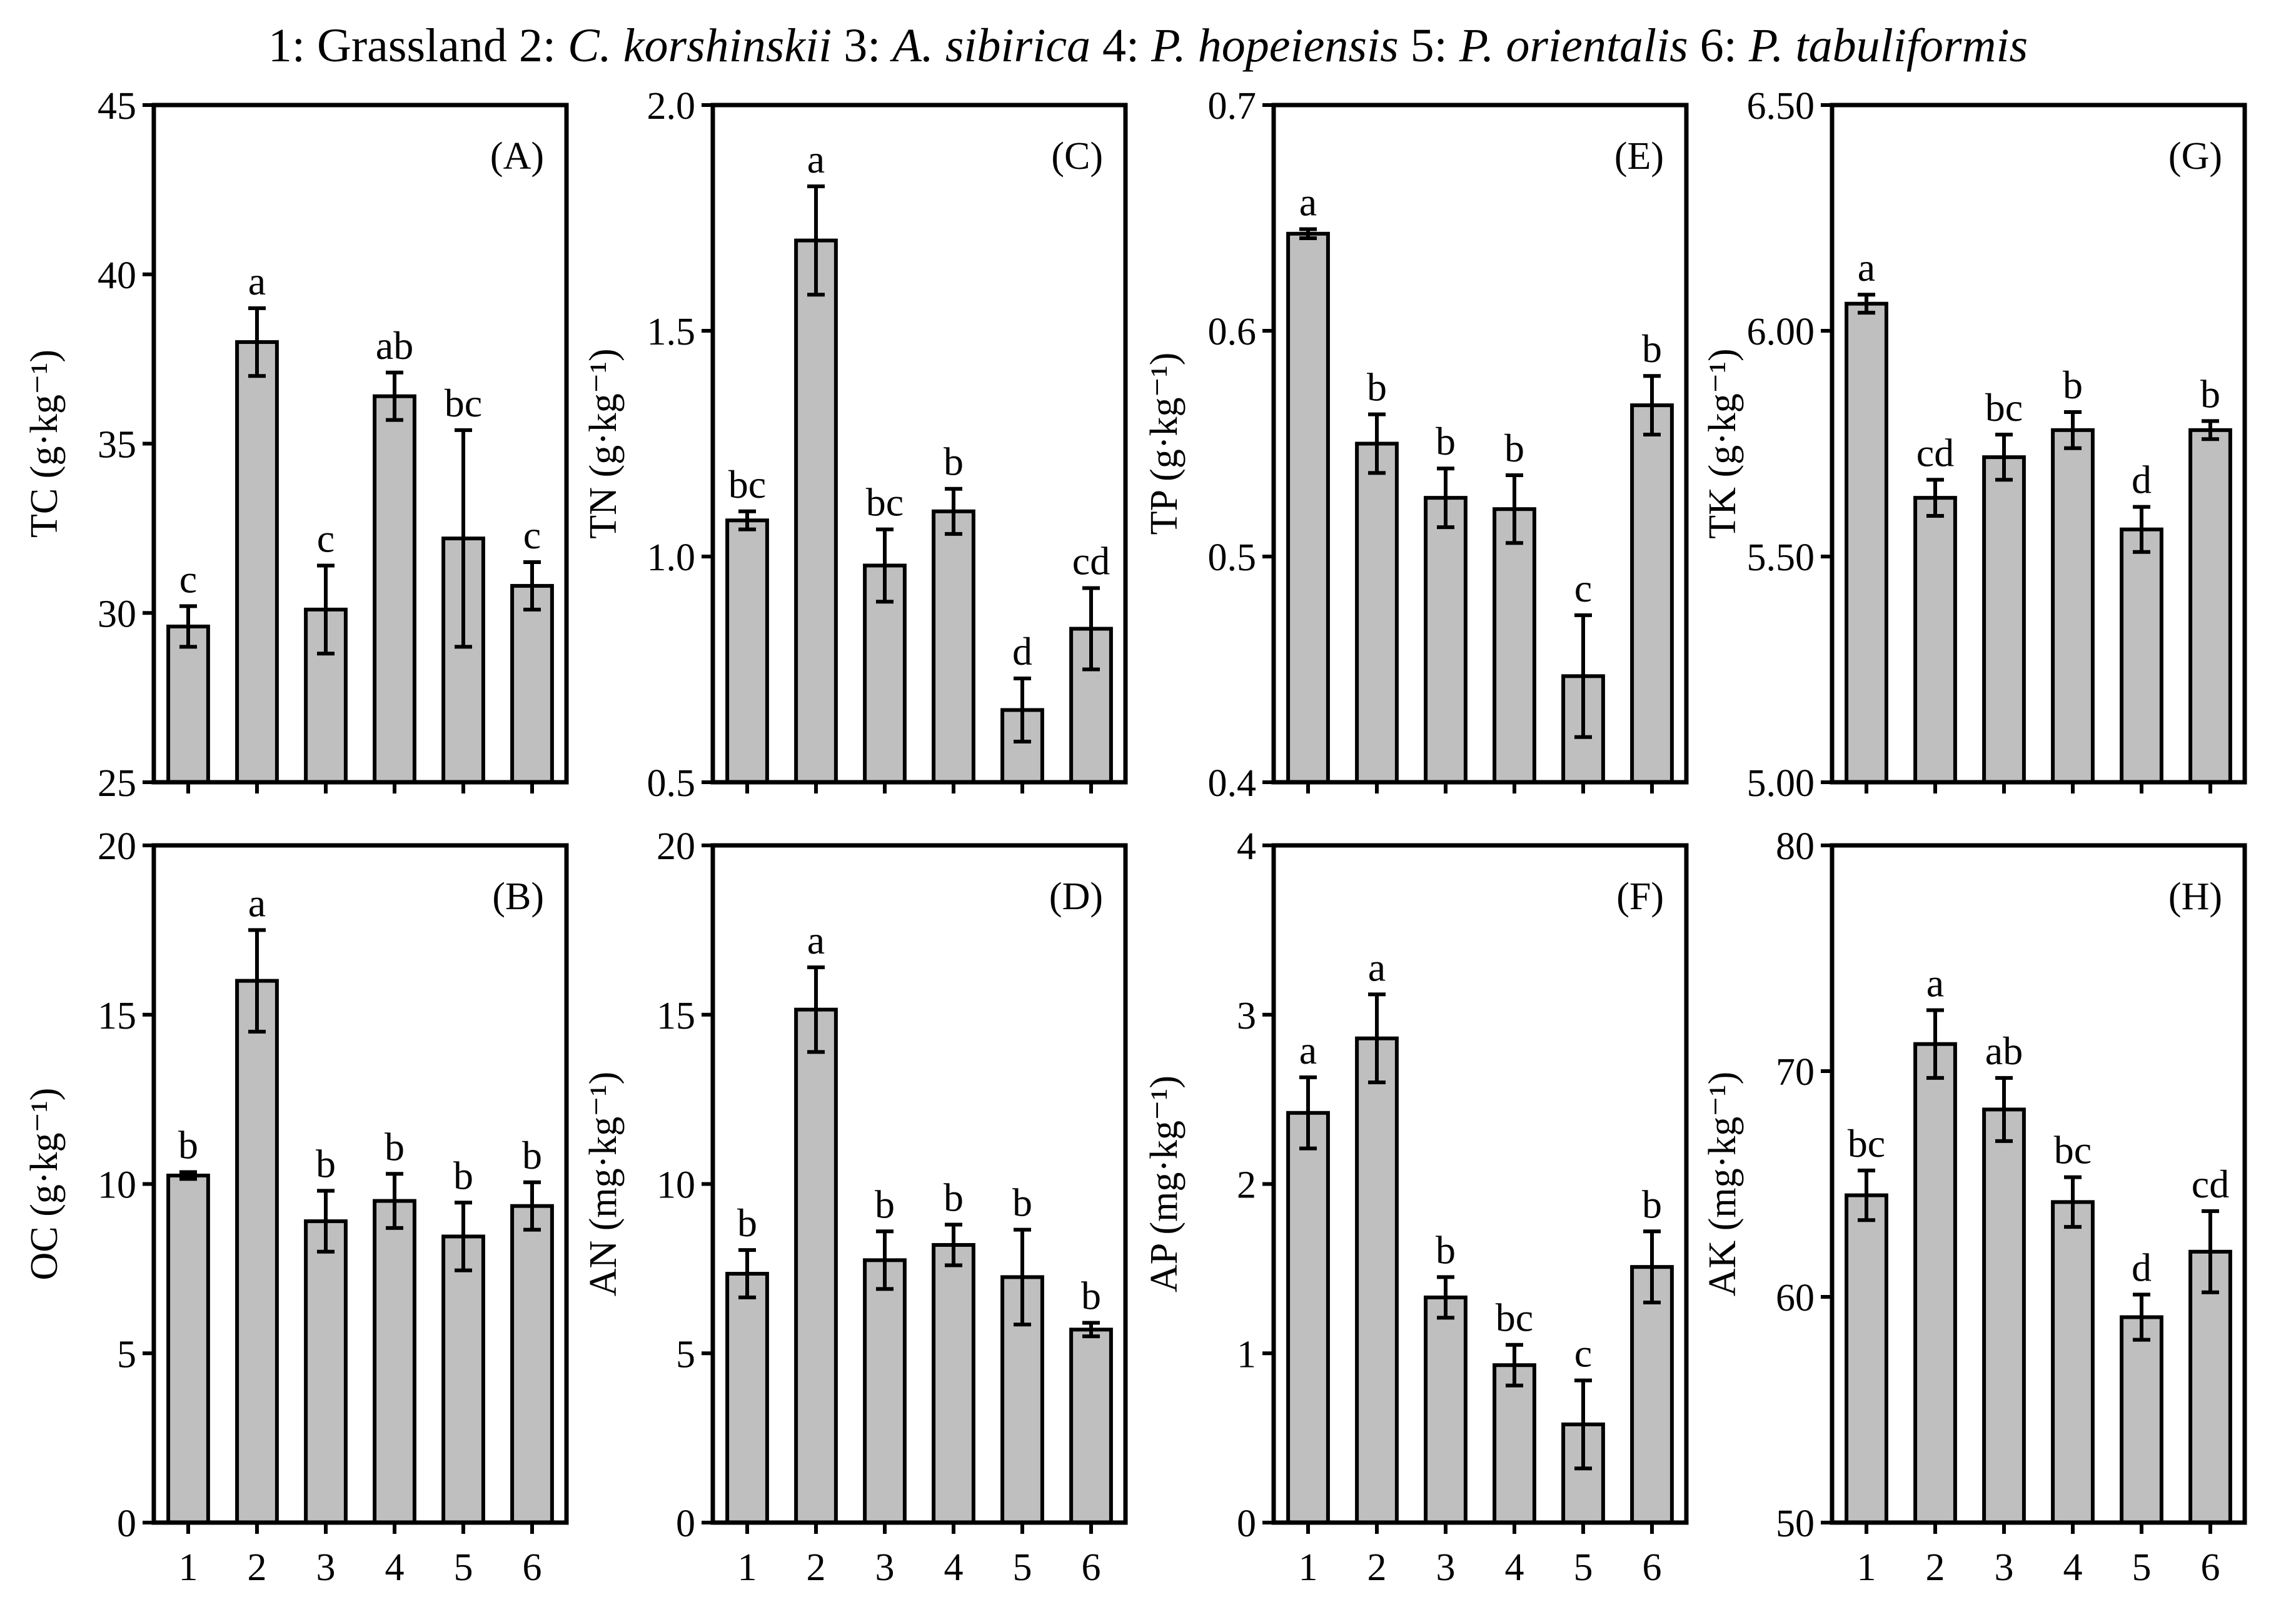  Describe the element at coordinates (1232, 783) in the screenshot. I see `y-tick-label: 0.4` at that location.